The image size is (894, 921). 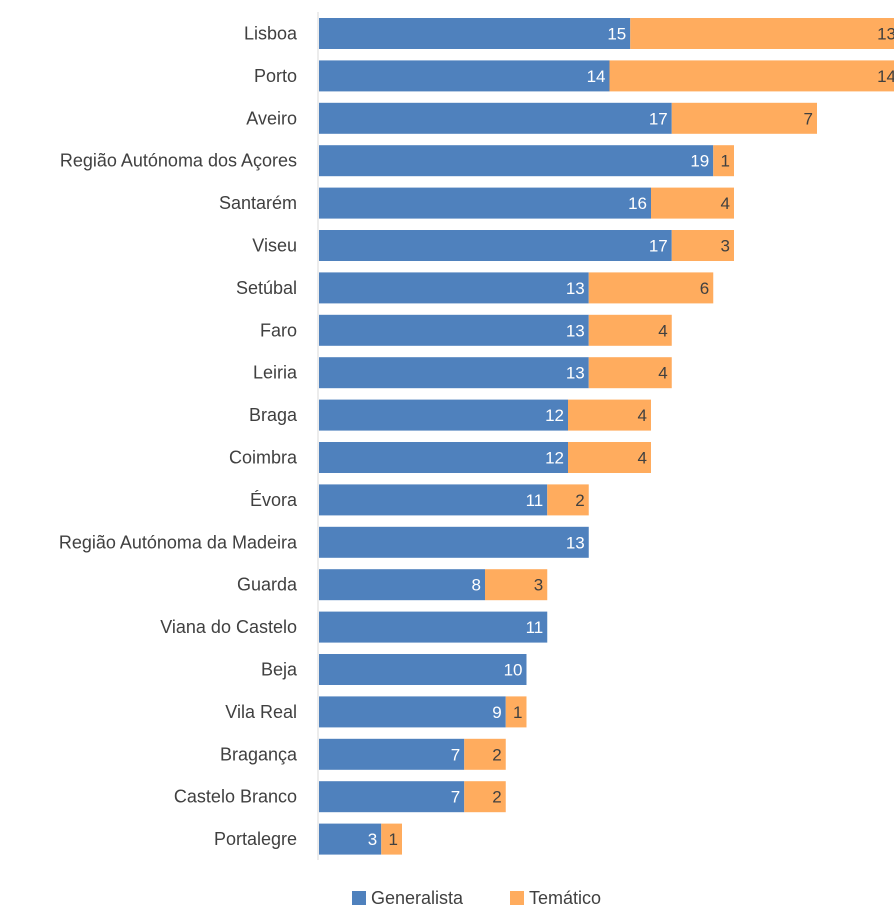 What do you see at coordinates (476, 898) in the screenshot?
I see `legend: Generalista Temático` at bounding box center [476, 898].